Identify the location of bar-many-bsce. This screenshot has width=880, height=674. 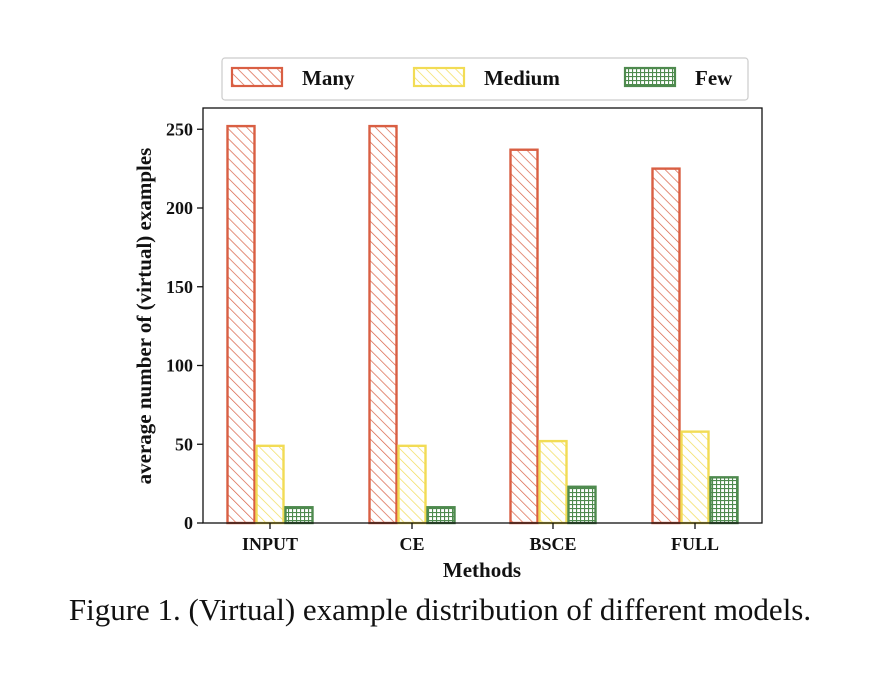
(524, 336).